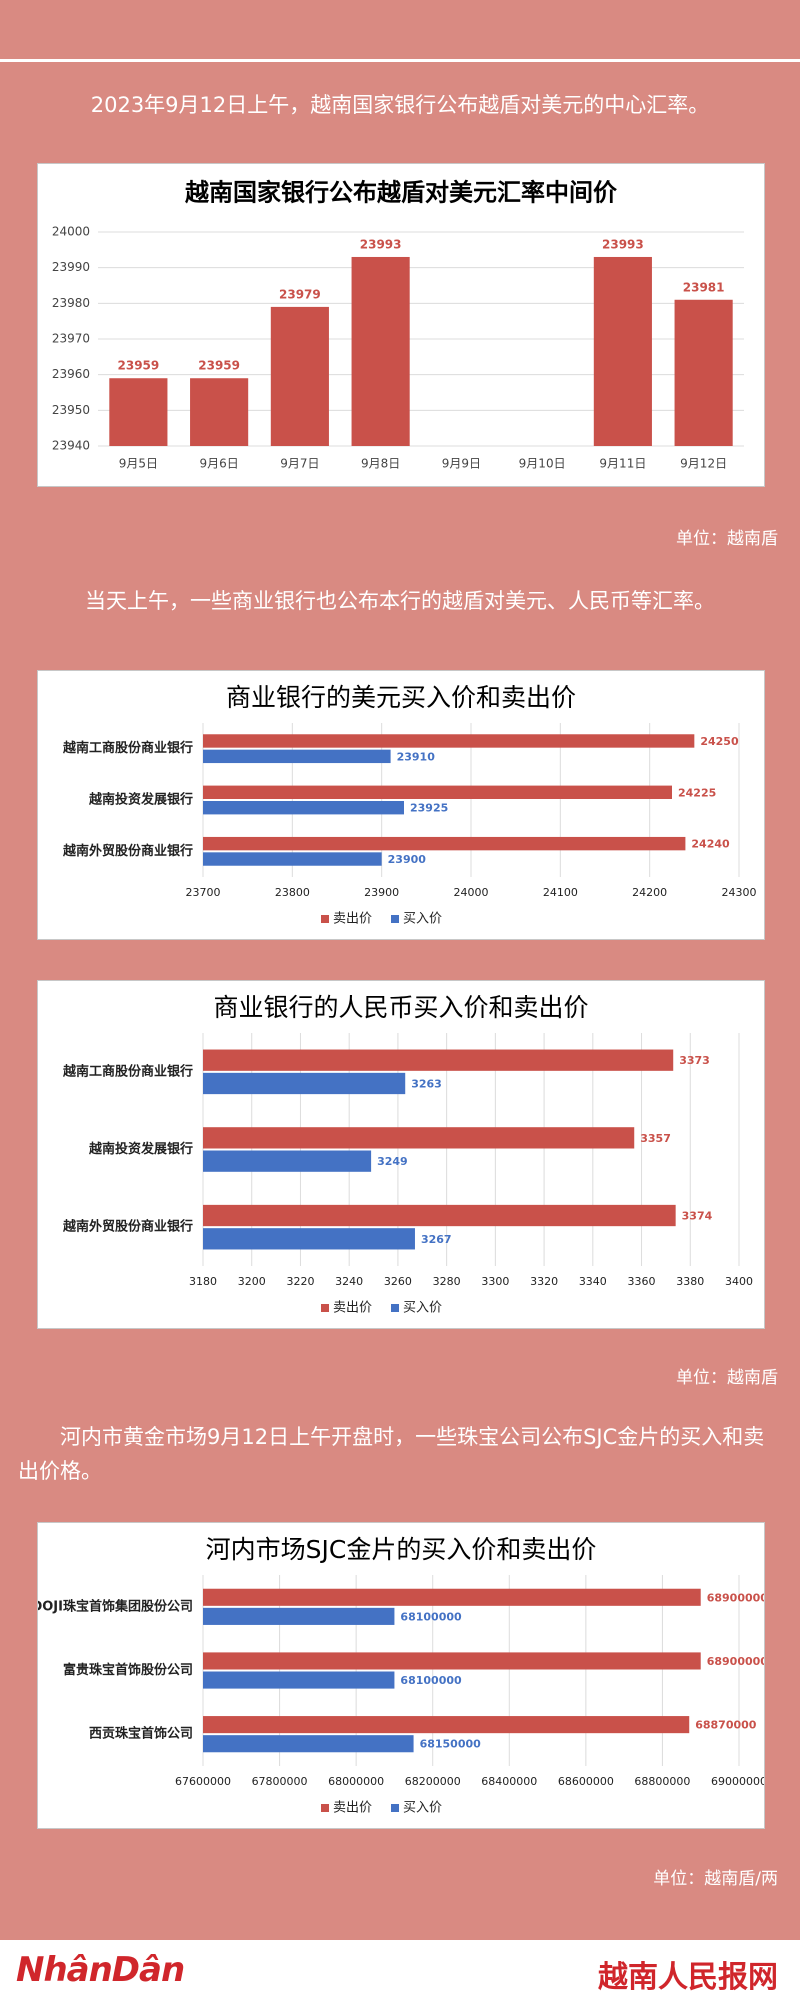 The width and height of the screenshot is (800, 2000). What do you see at coordinates (115, 1606) in the screenshot?
I see `category-label: DOJI珠宝首饰集团股份公司` at bounding box center [115, 1606].